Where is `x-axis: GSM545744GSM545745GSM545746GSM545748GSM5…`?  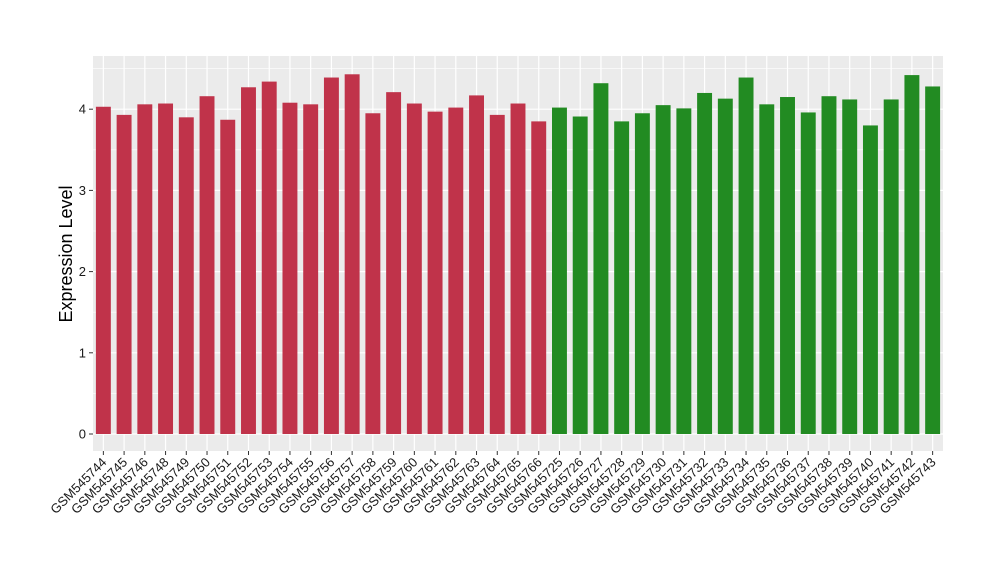 x-axis: GSM545744GSM545745GSM545746GSM545748GSM5… is located at coordinates (493, 484).